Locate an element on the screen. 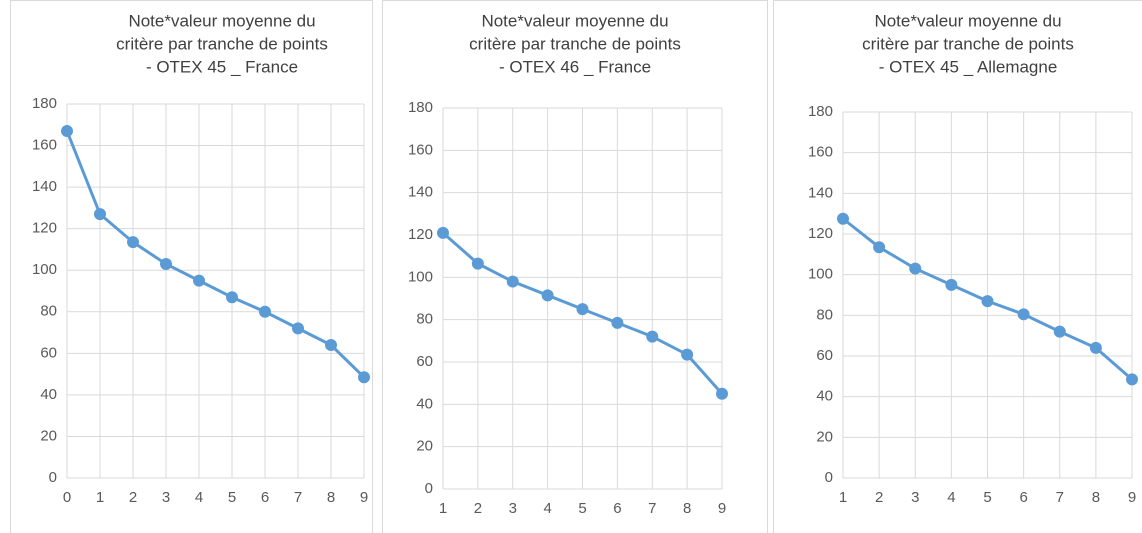 The width and height of the screenshot is (1142, 533). chart-title: - OTEX 45 _ France is located at coordinates (222, 66).